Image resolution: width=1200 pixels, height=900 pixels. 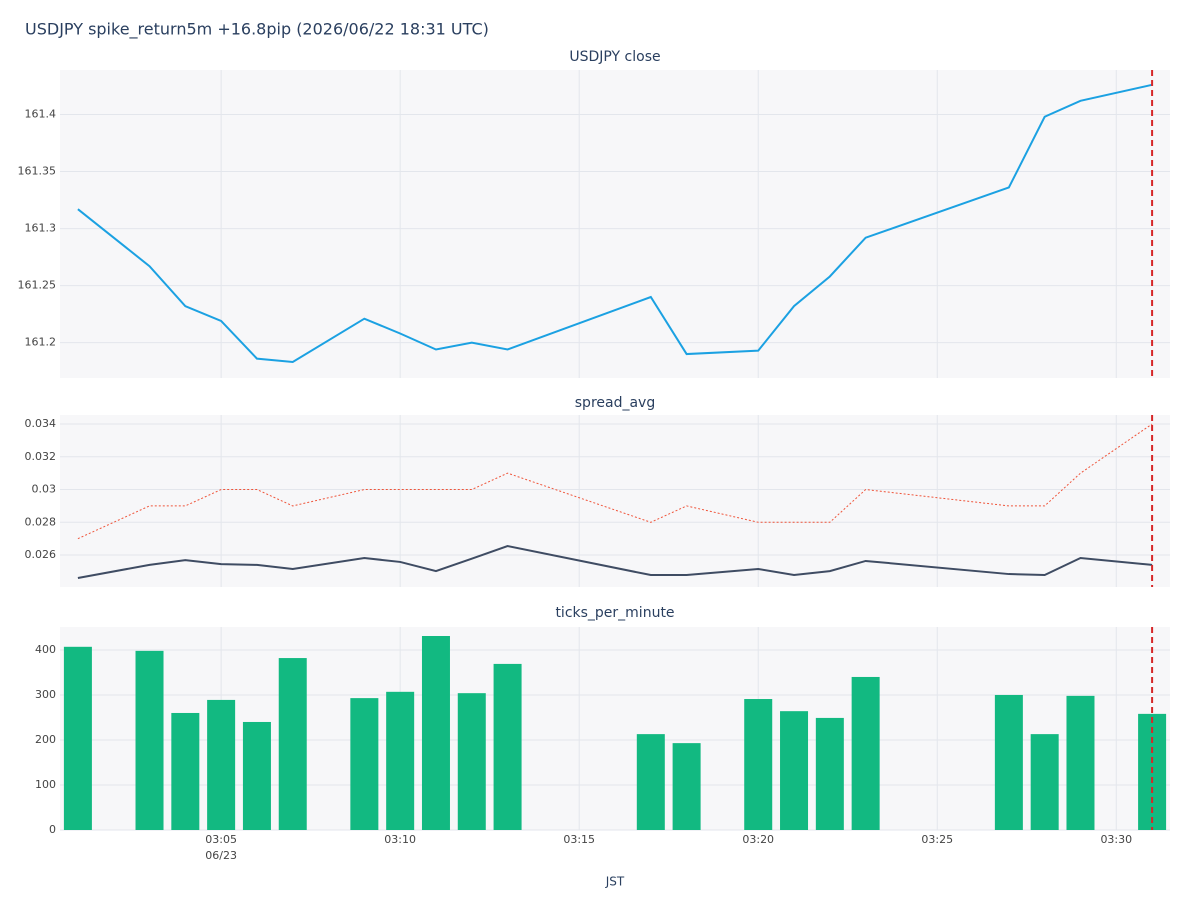 What do you see at coordinates (45, 784) in the screenshot?
I see `y-tick-label: 100` at bounding box center [45, 784].